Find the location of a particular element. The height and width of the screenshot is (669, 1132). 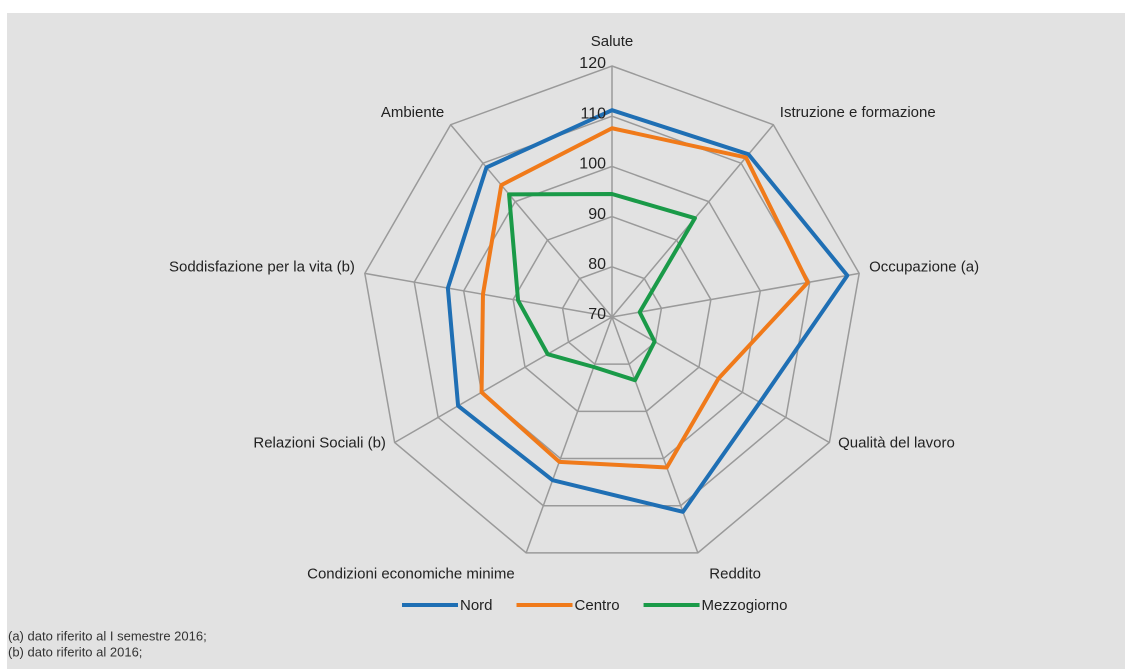

tick-label: 70 is located at coordinates (597, 314).